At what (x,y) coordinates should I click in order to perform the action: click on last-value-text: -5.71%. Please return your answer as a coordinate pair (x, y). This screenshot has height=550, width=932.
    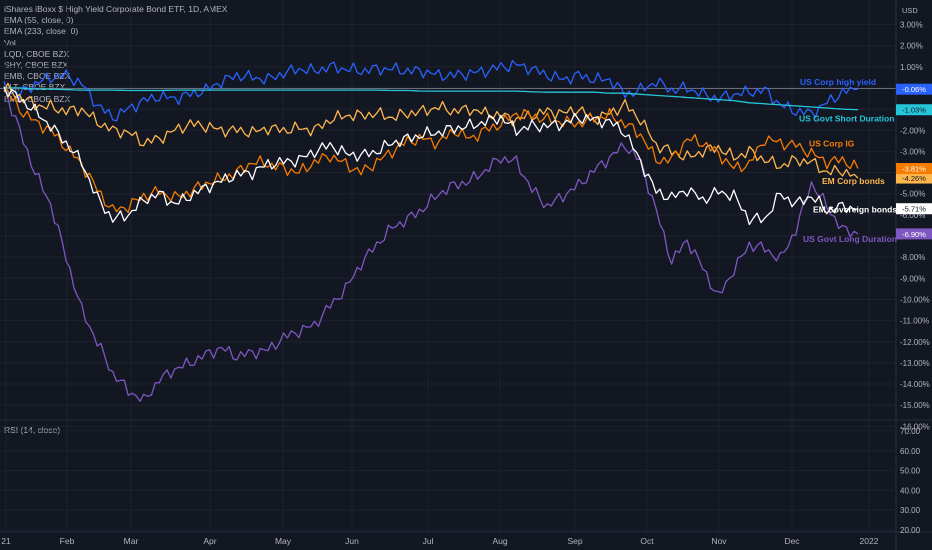
    Looking at the image, I should click on (914, 209).